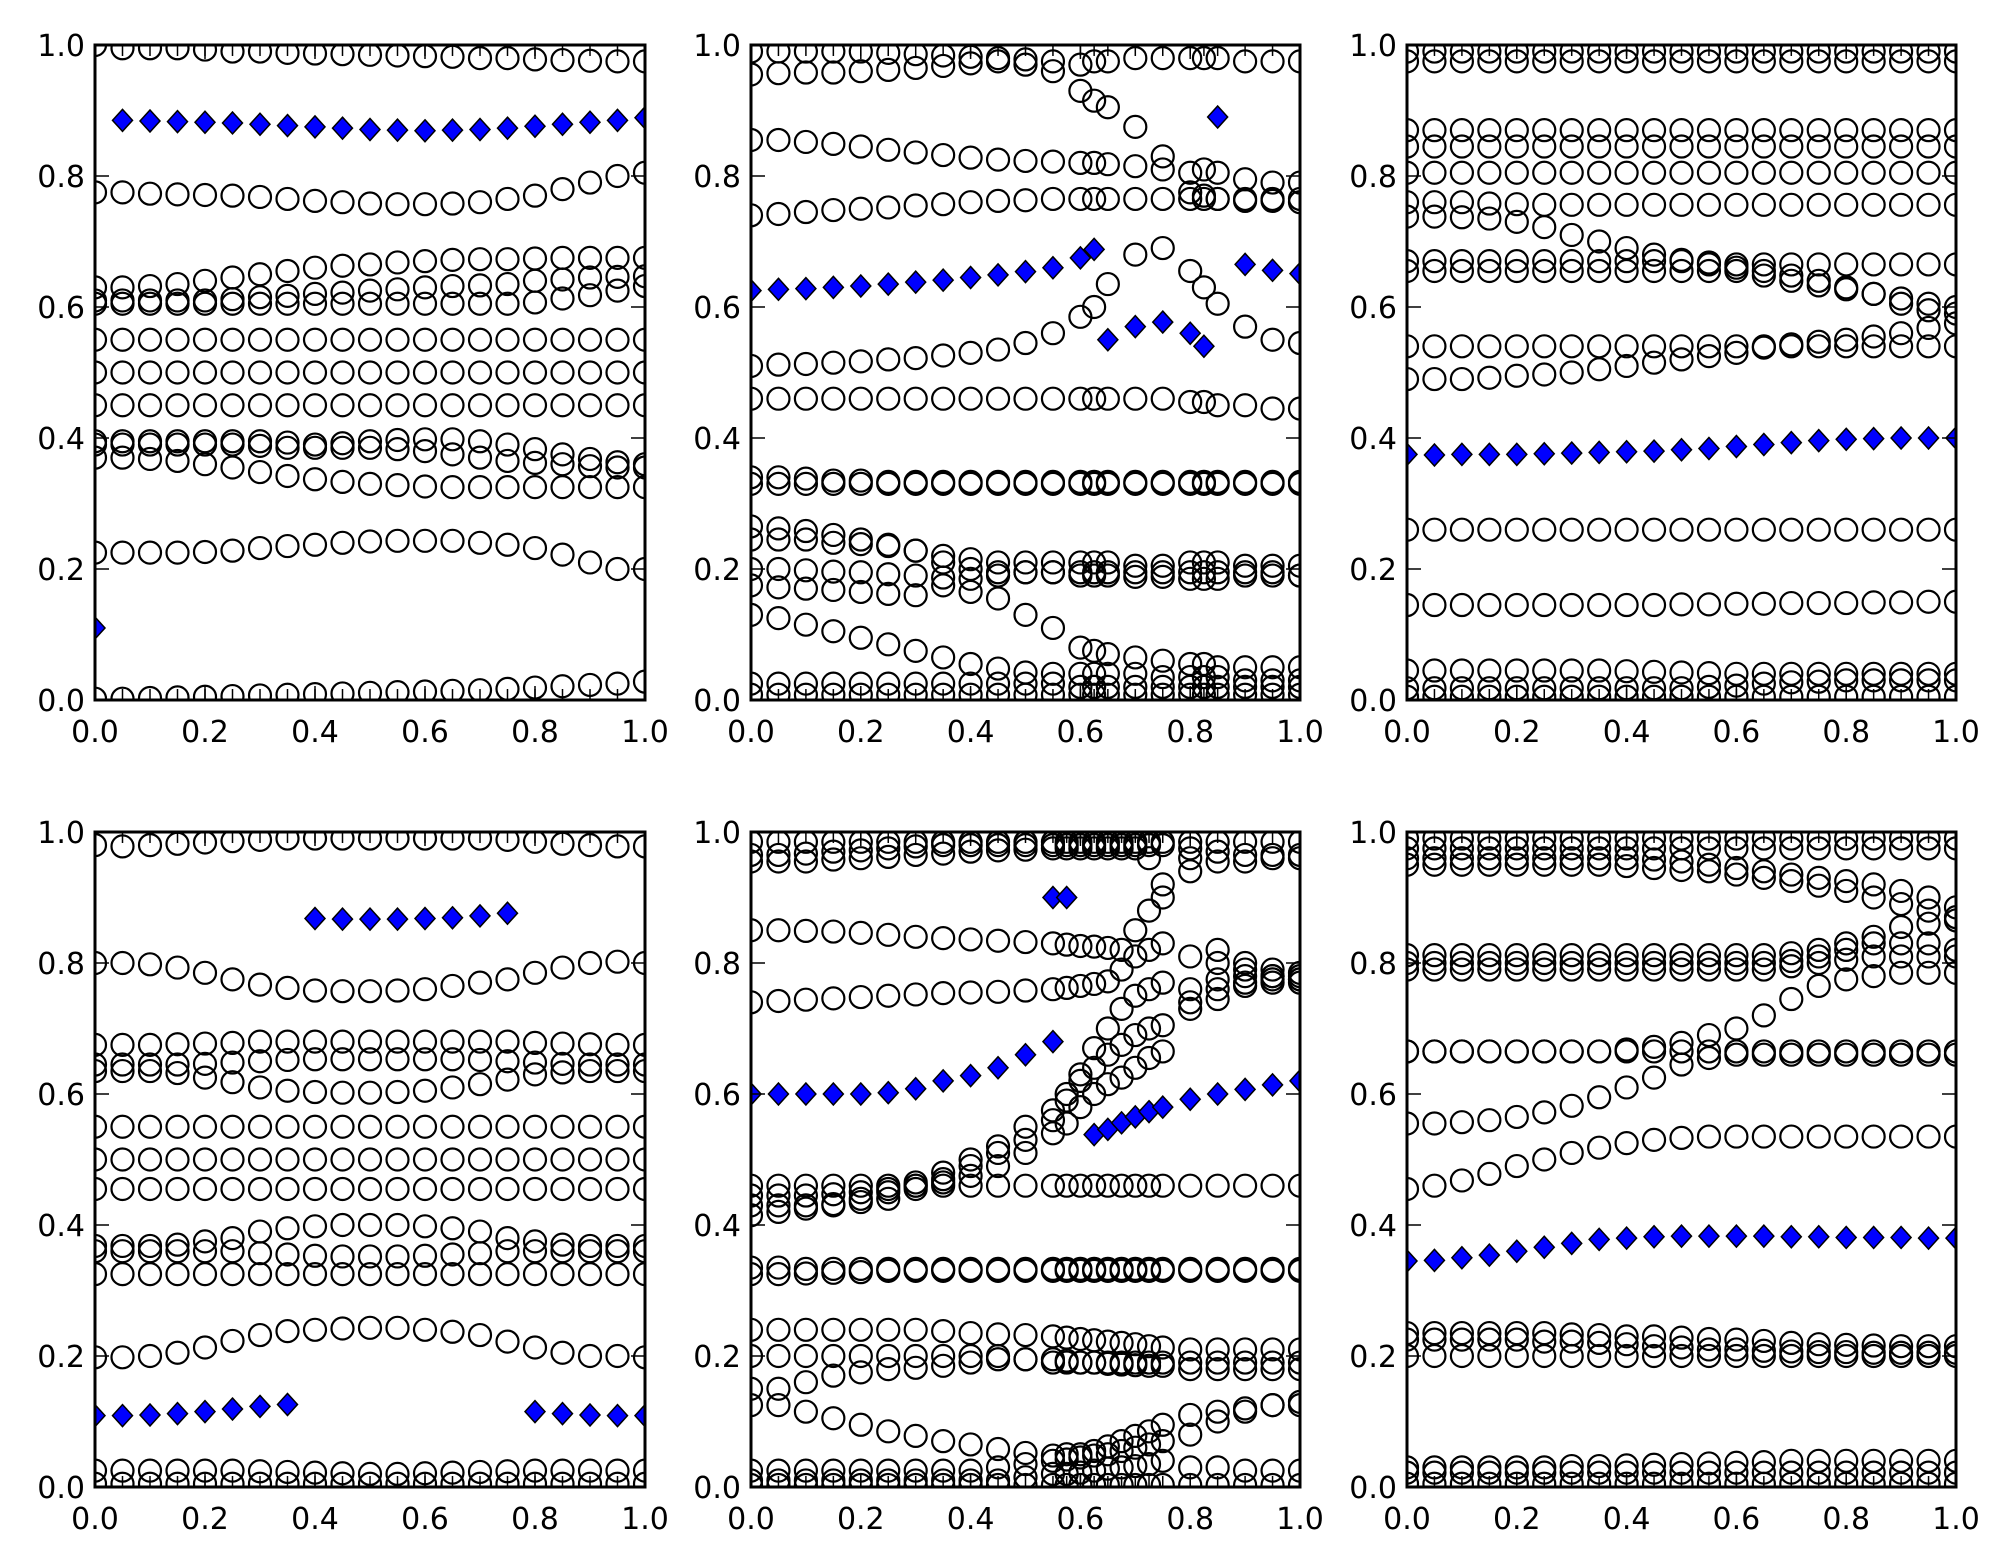  I want to click on x-tick-label: 0.2, so click(861, 1519).